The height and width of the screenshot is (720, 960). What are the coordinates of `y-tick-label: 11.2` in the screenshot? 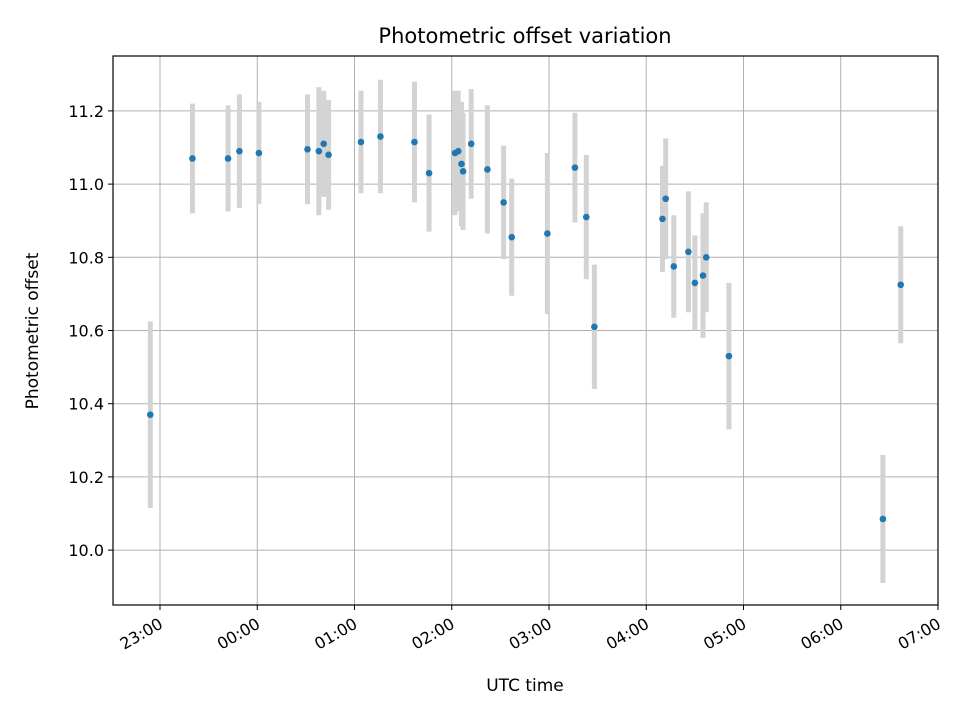 It's located at (86, 111).